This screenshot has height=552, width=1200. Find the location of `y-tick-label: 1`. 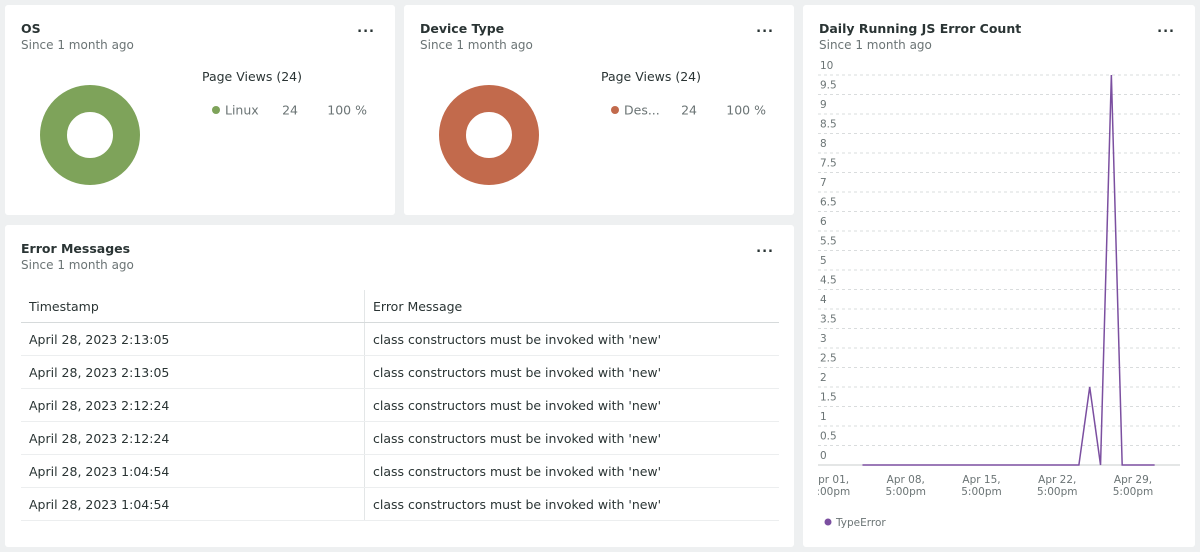

y-tick-label: 1 is located at coordinates (823, 417).